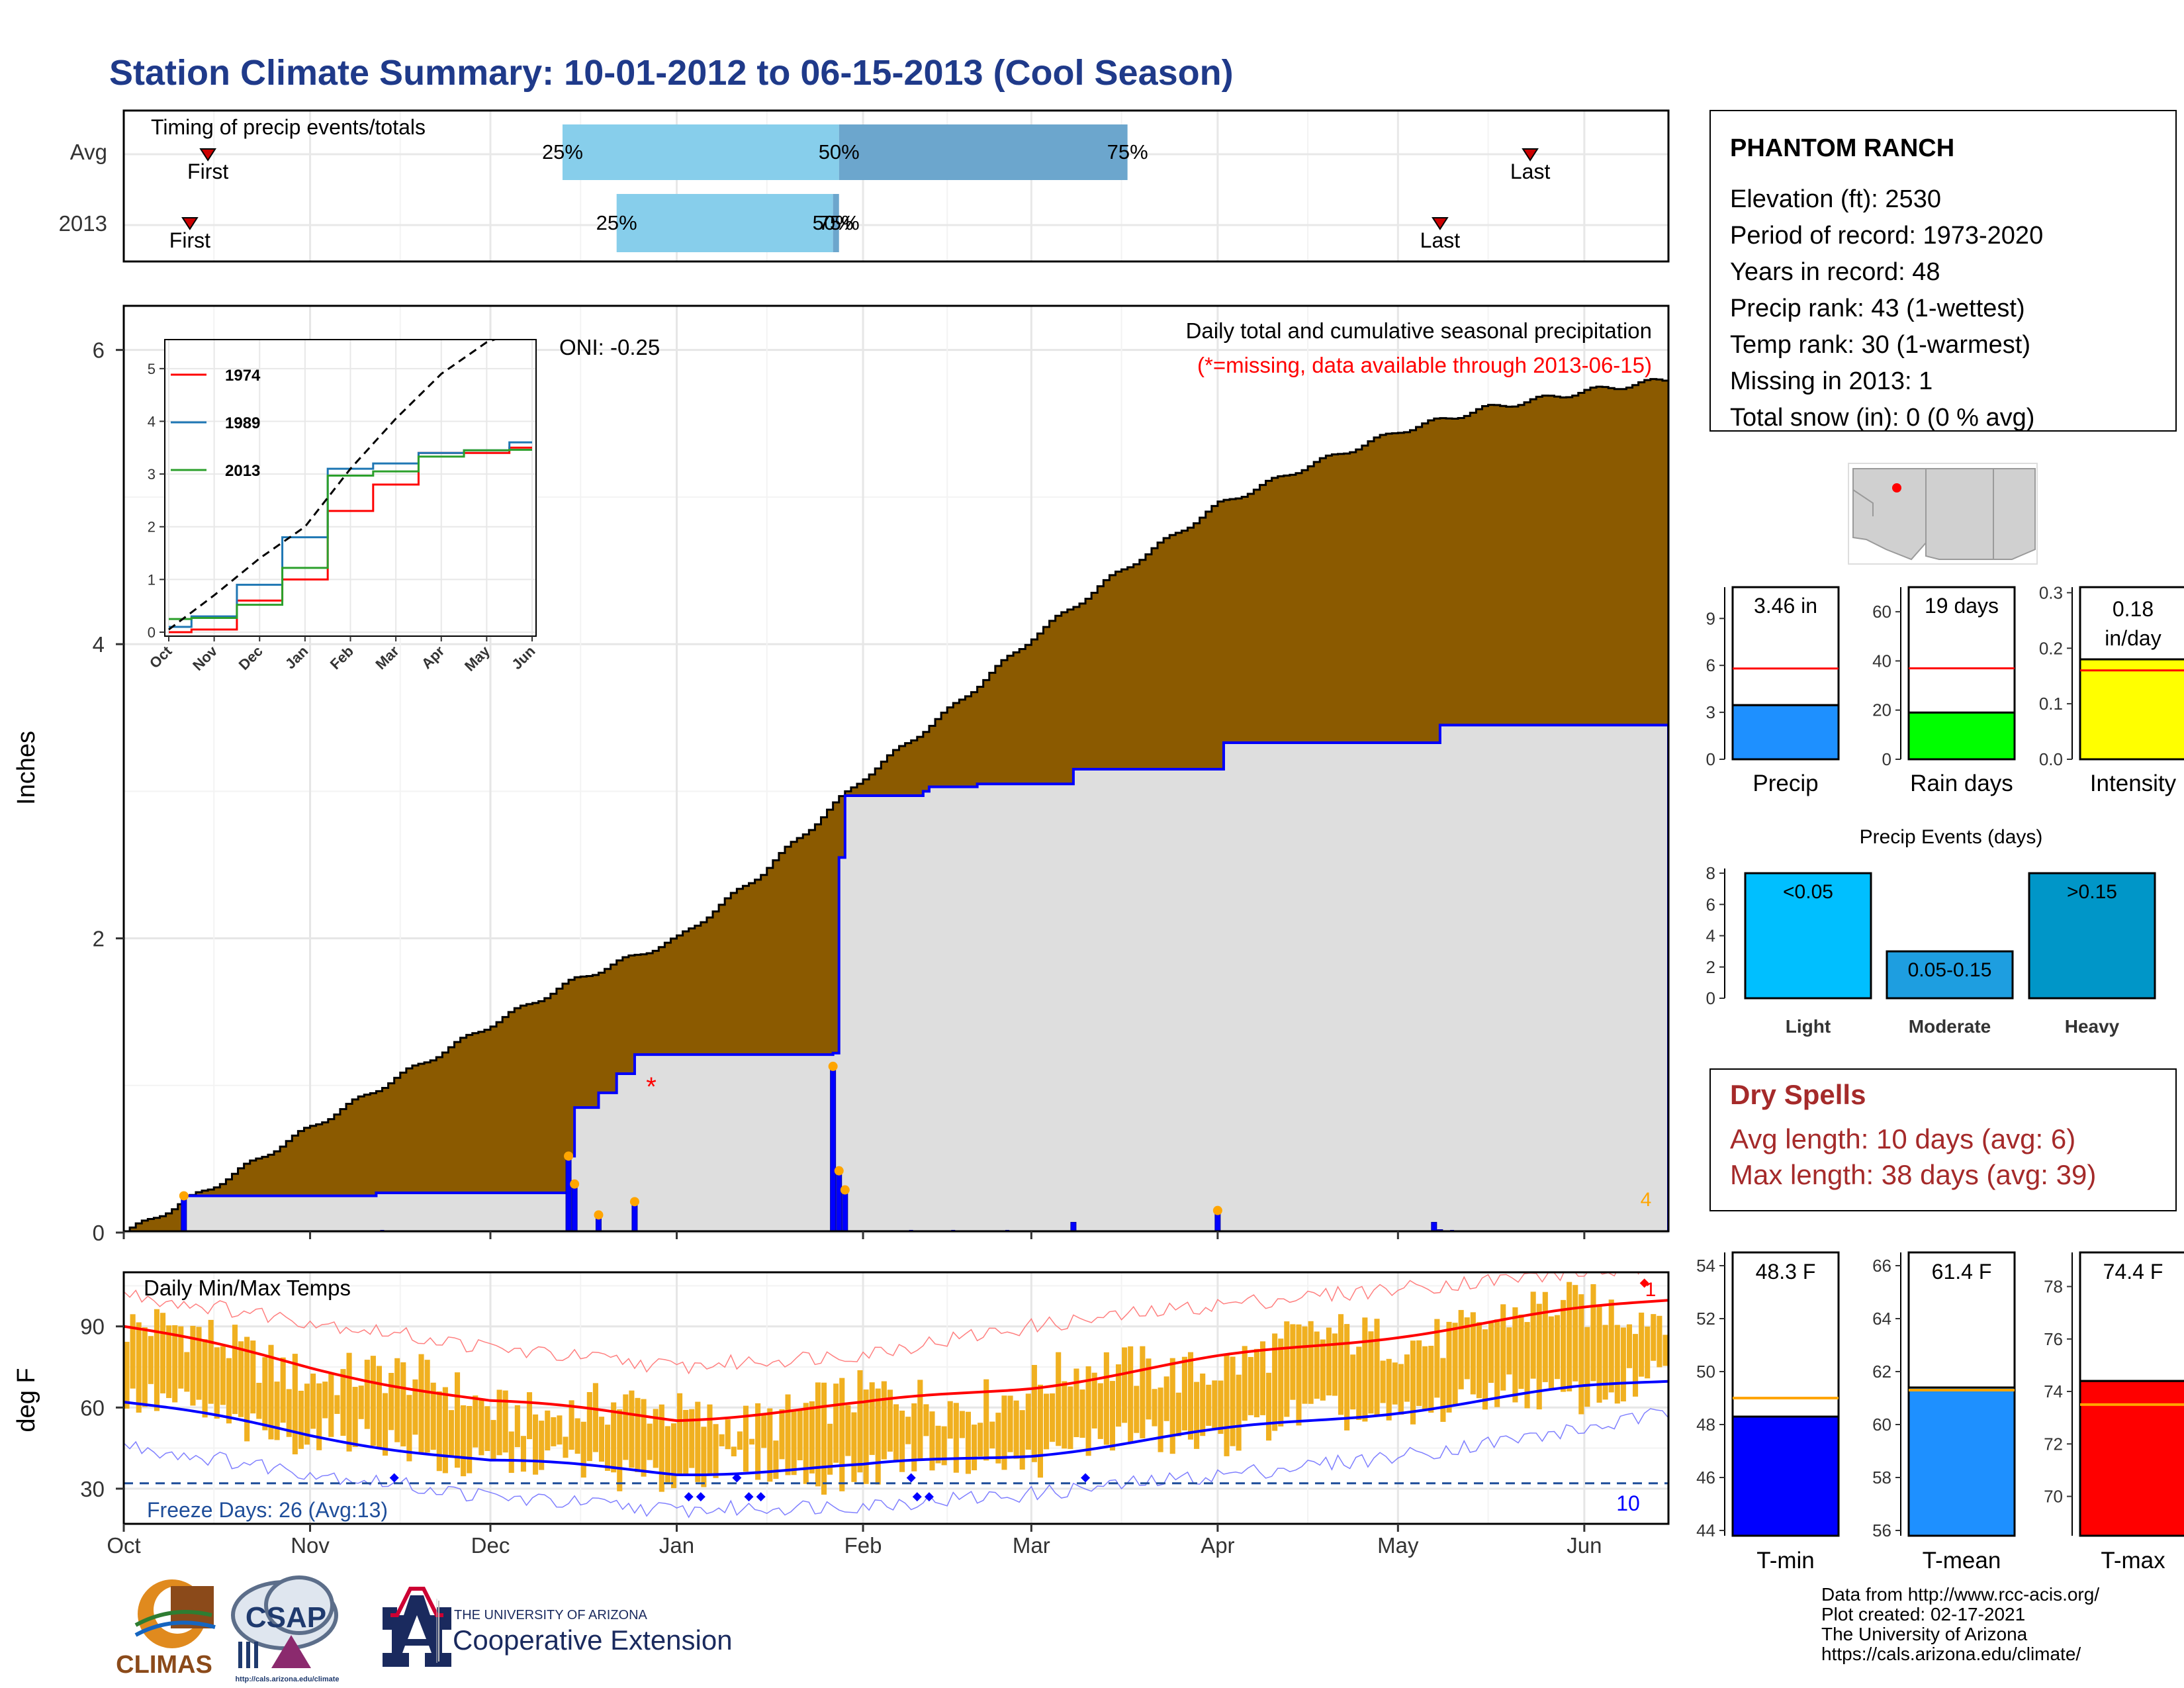 Image resolution: width=2184 pixels, height=1688 pixels. What do you see at coordinates (882, 1323) in the screenshot?
I see `record-max-line` at bounding box center [882, 1323].